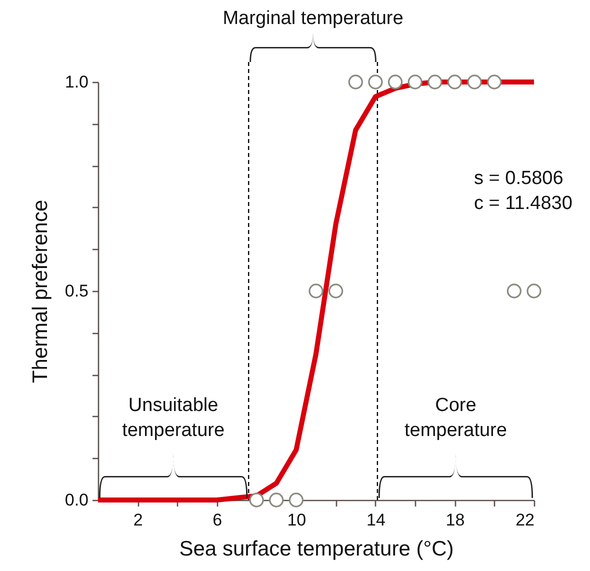 The width and height of the screenshot is (590, 571). I want to click on annotation: s = 0.5806, so click(519, 178).